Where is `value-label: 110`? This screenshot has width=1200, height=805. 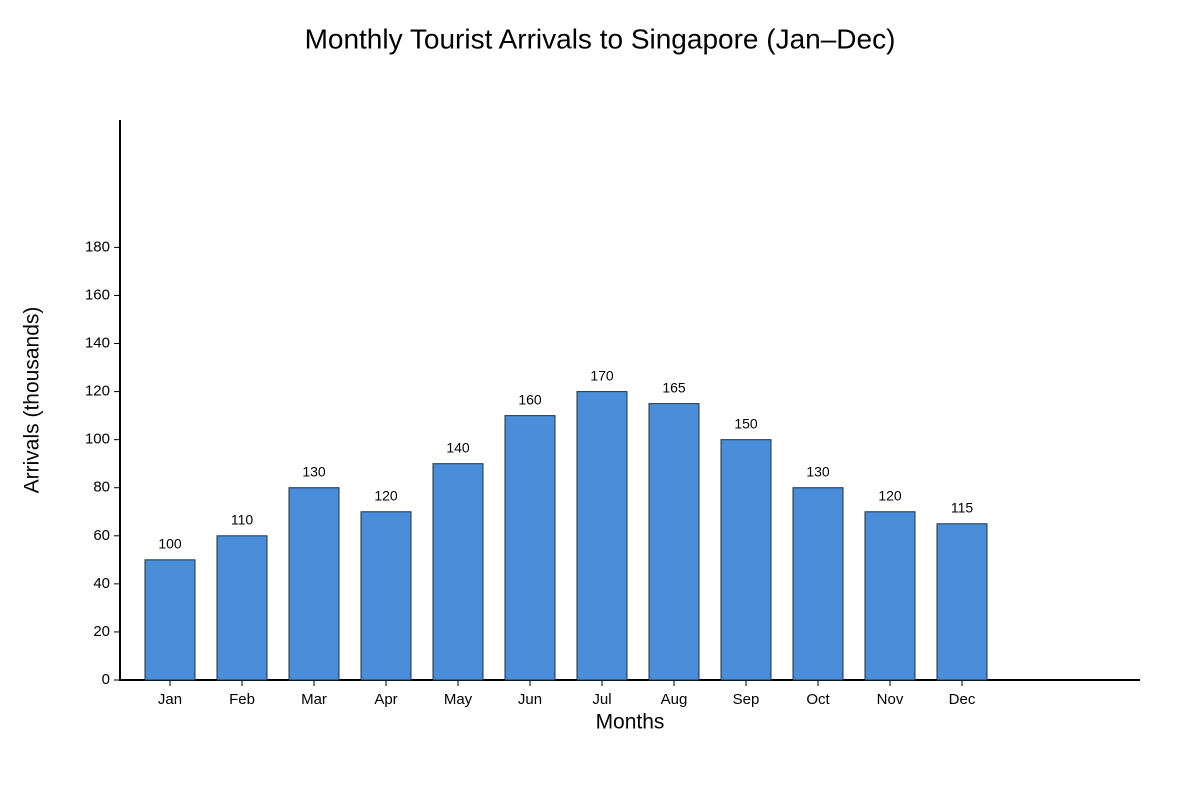 value-label: 110 is located at coordinates (242, 519).